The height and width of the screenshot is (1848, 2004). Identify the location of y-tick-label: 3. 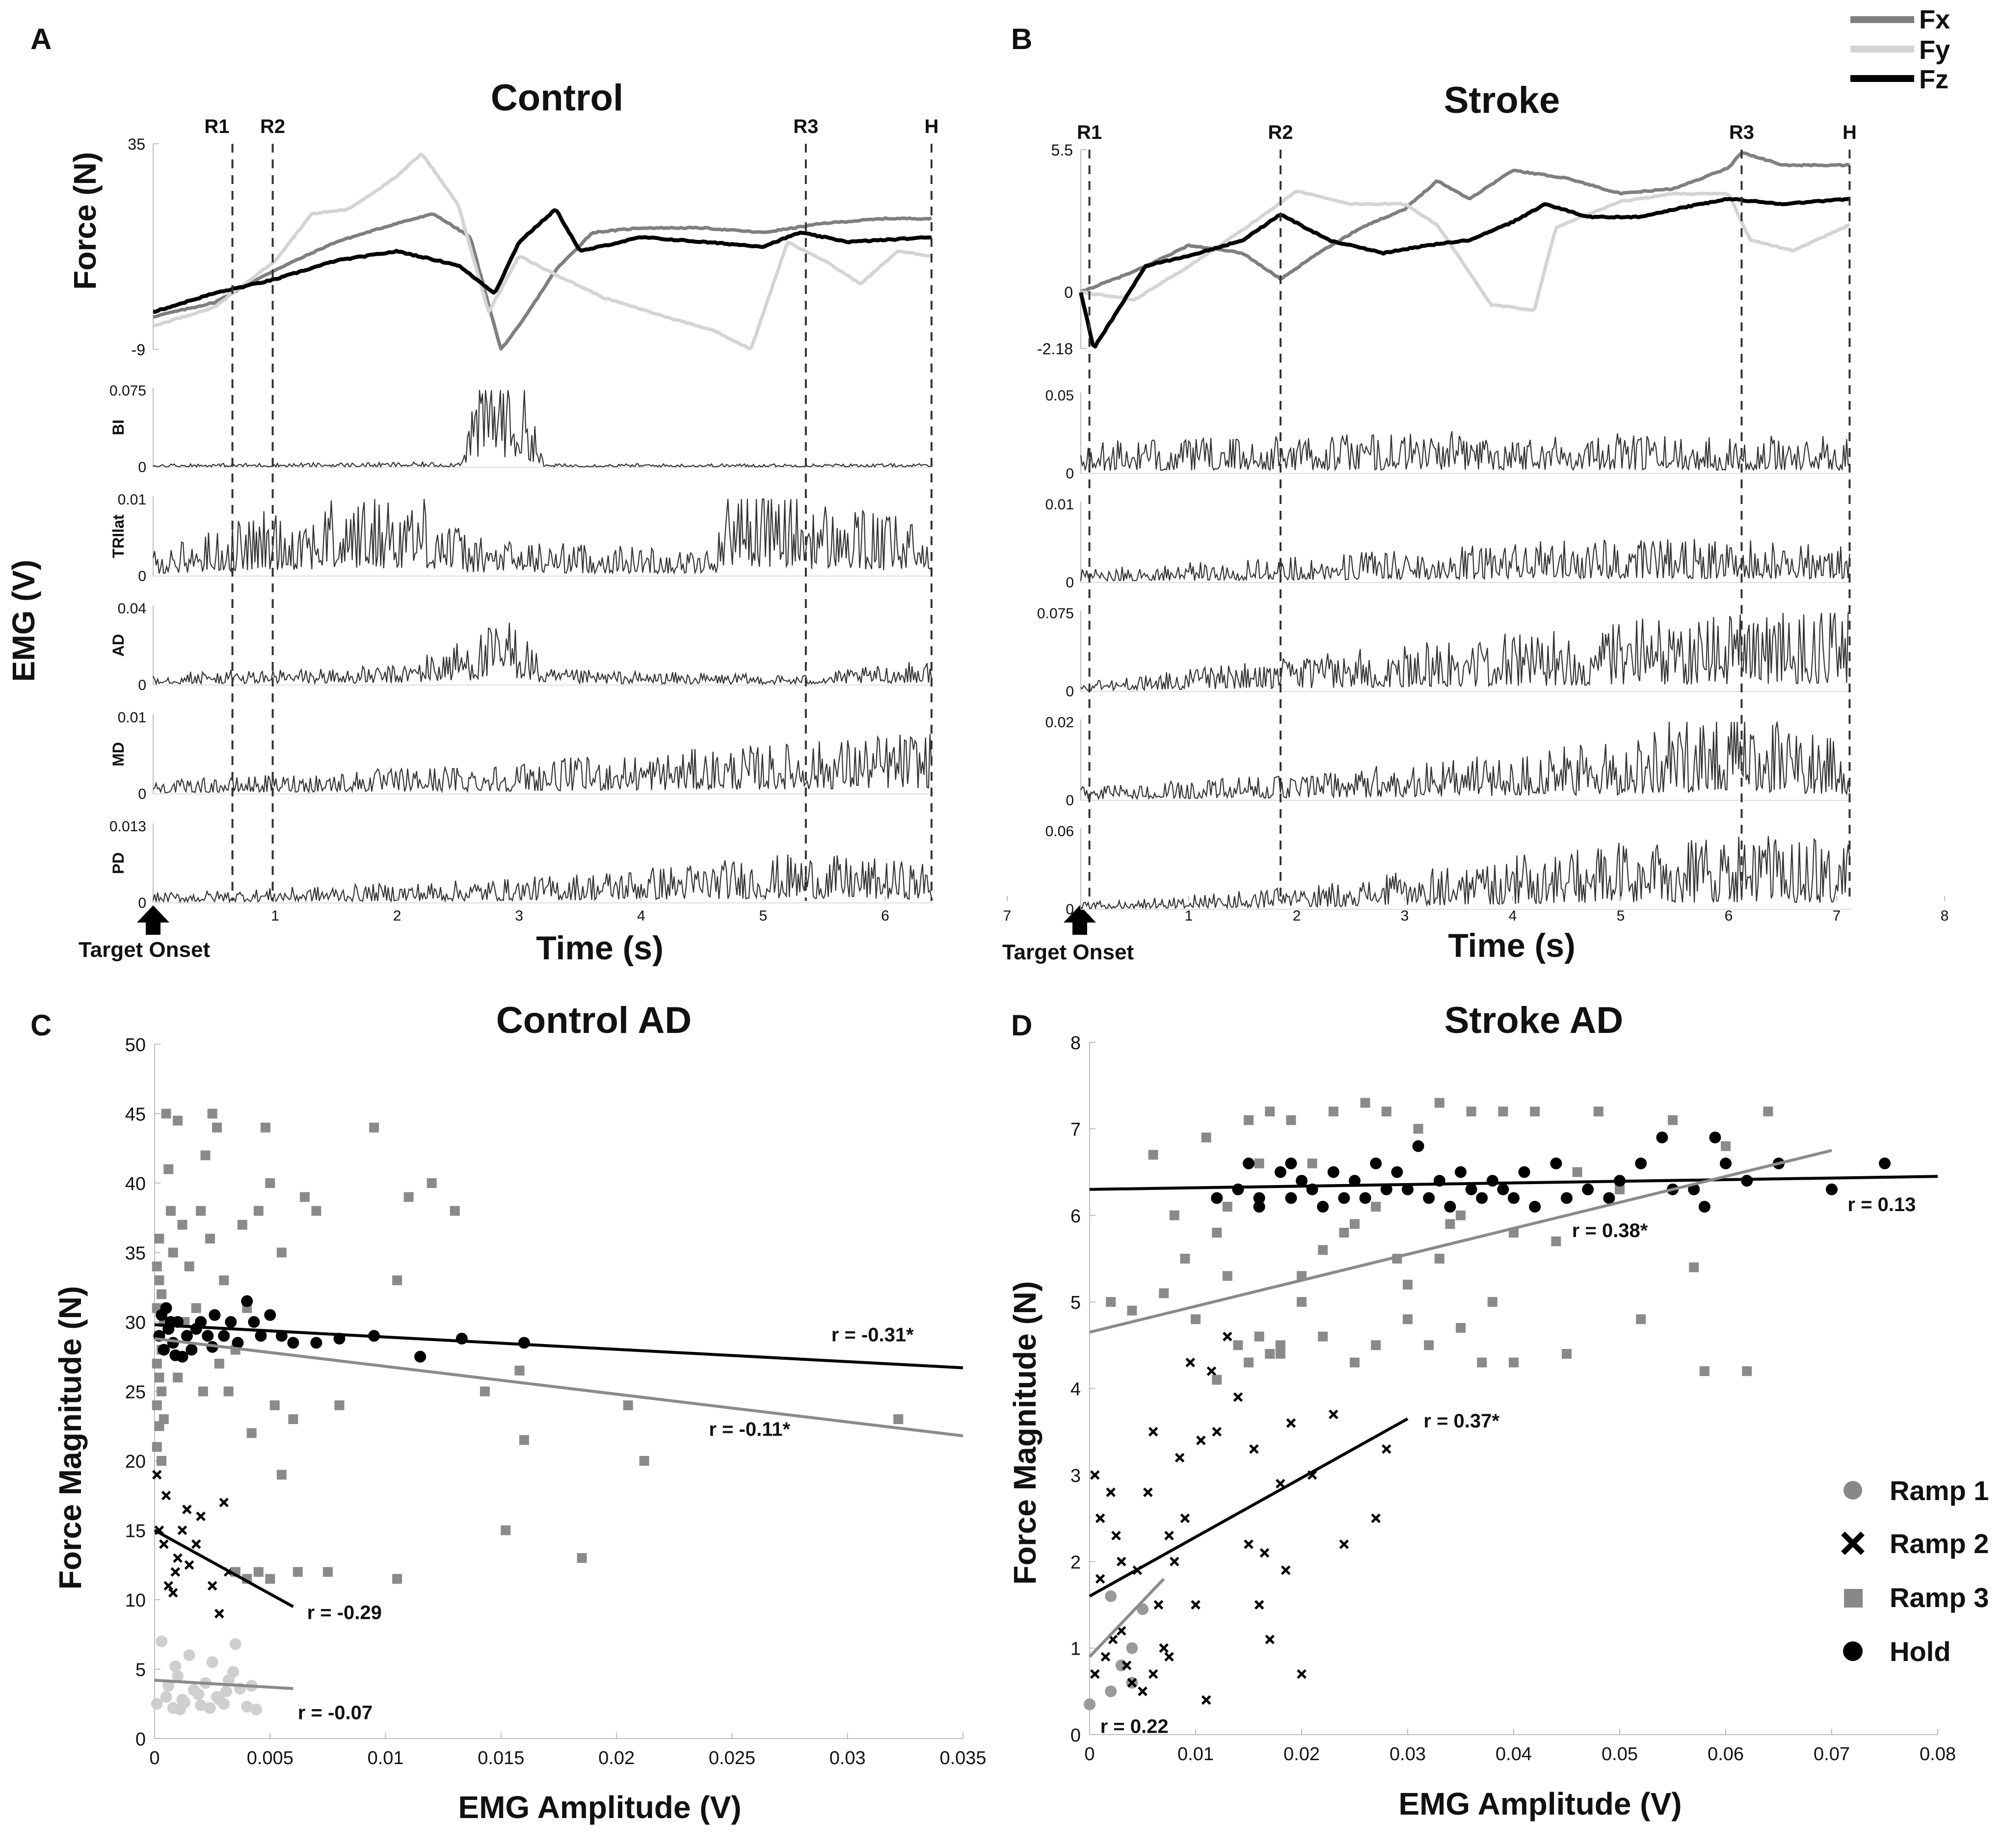
(1075, 1476).